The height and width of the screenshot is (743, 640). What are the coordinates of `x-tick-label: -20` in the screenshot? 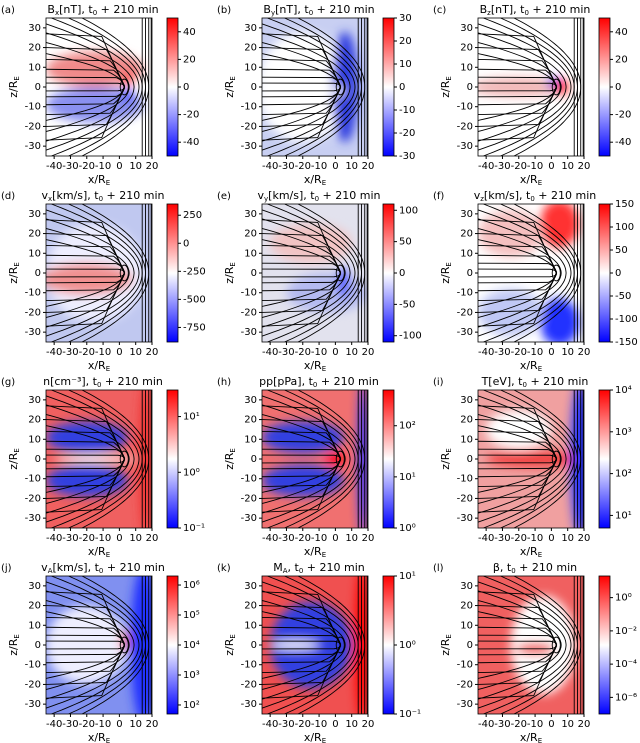 It's located at (519, 724).